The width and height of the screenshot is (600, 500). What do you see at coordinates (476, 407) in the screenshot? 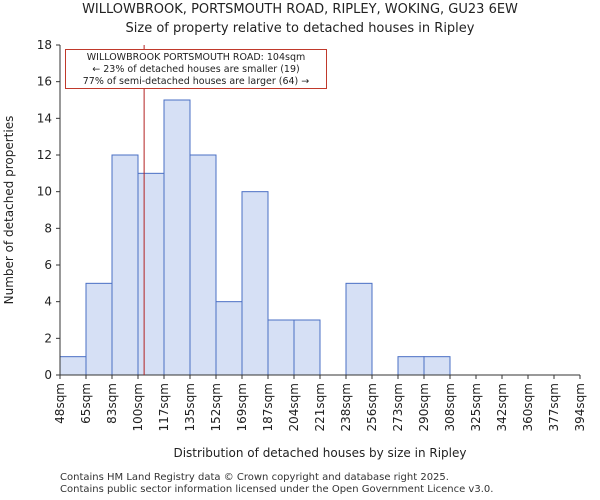
I see `x-tick-label: 325sqm` at bounding box center [476, 407].